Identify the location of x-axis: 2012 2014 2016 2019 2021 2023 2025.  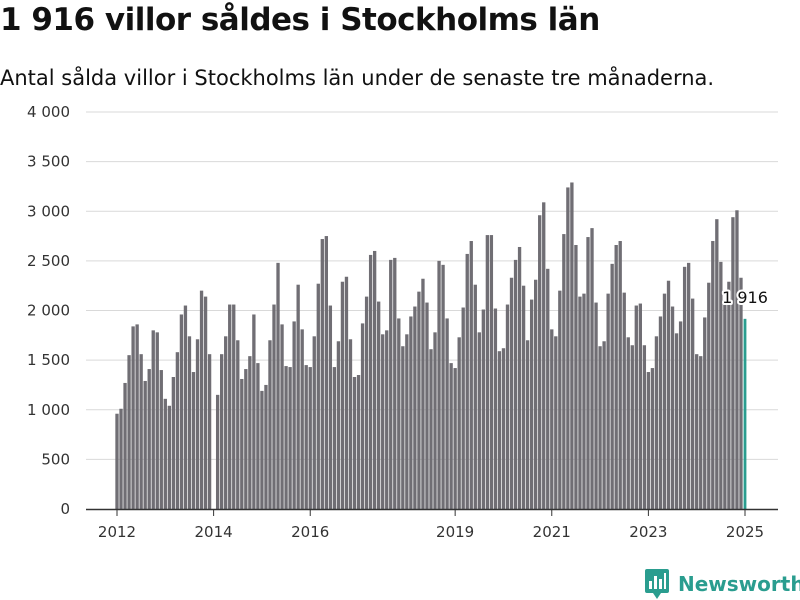
(431, 525).